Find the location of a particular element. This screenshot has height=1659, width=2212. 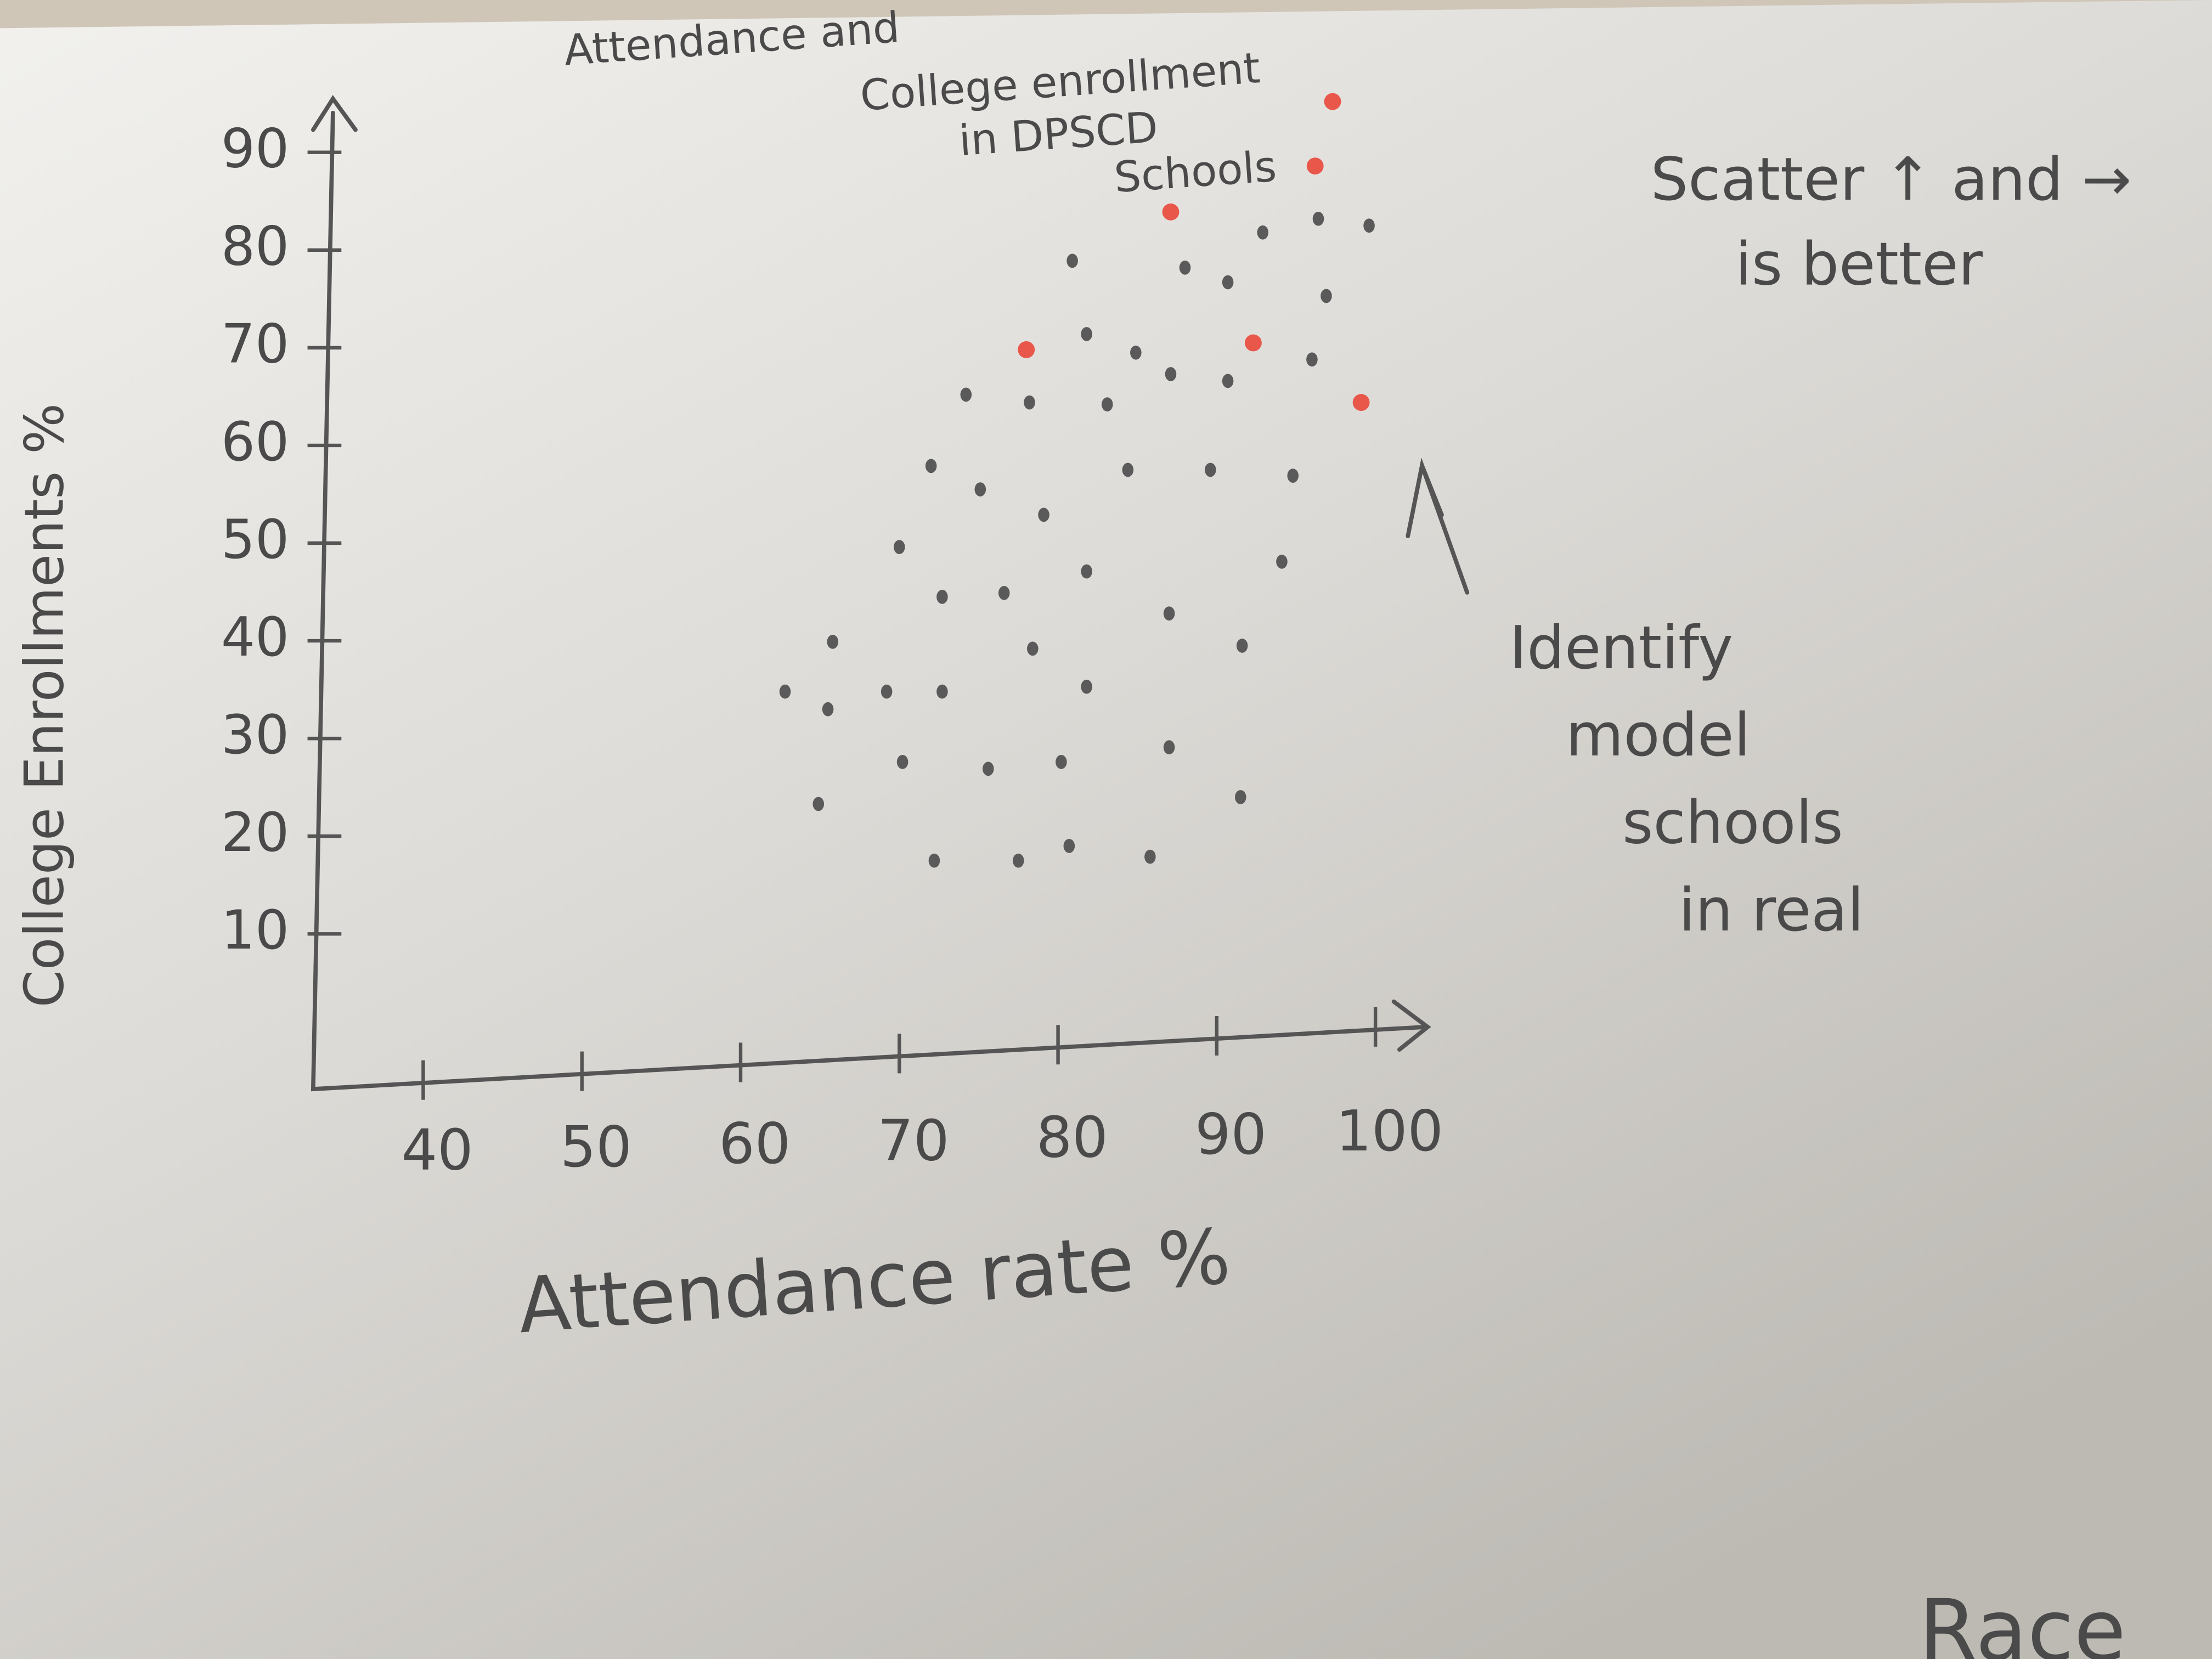

x-tick-label: 80 is located at coordinates (1072, 1138).